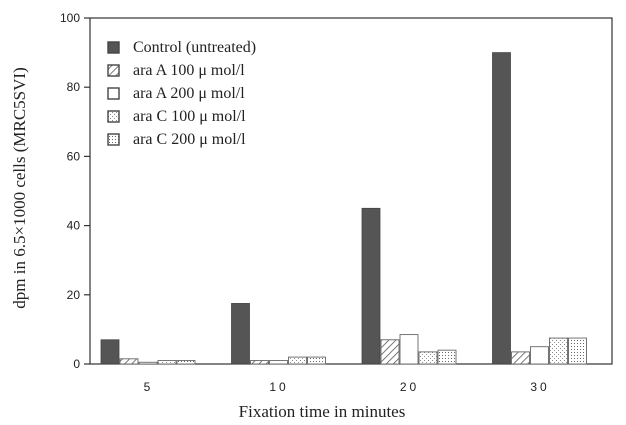 This screenshot has width=626, height=425. What do you see at coordinates (189, 116) in the screenshot?
I see `legend-label: ara C 100 μ mol/l` at bounding box center [189, 116].